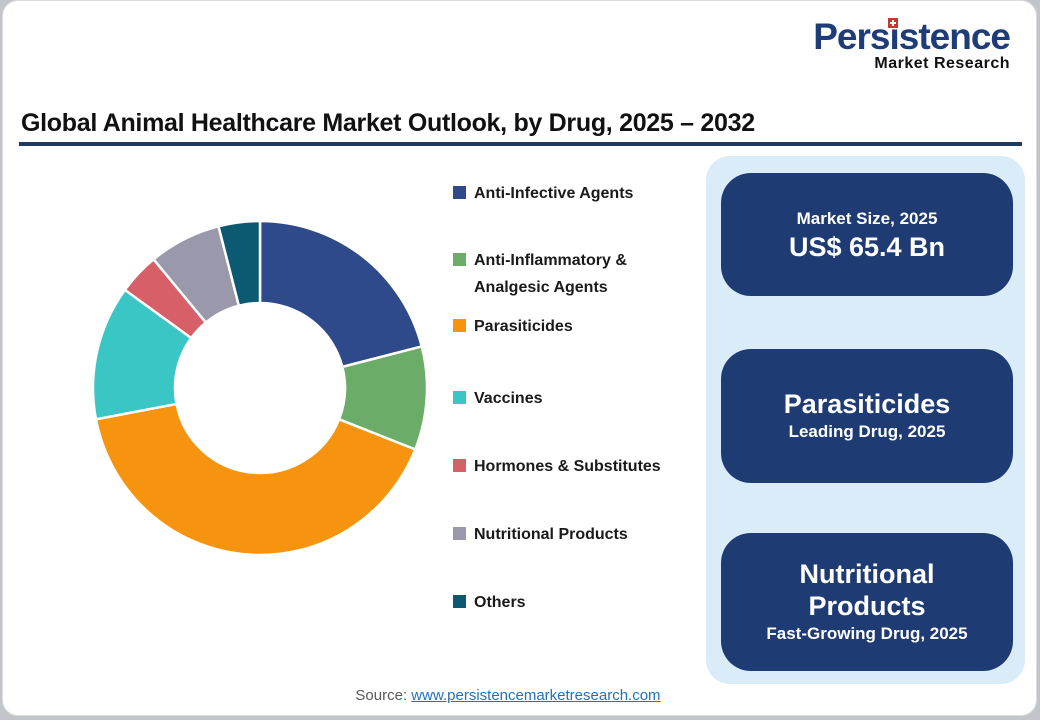 The image size is (1040, 720). I want to click on title-underline, so click(520, 144).